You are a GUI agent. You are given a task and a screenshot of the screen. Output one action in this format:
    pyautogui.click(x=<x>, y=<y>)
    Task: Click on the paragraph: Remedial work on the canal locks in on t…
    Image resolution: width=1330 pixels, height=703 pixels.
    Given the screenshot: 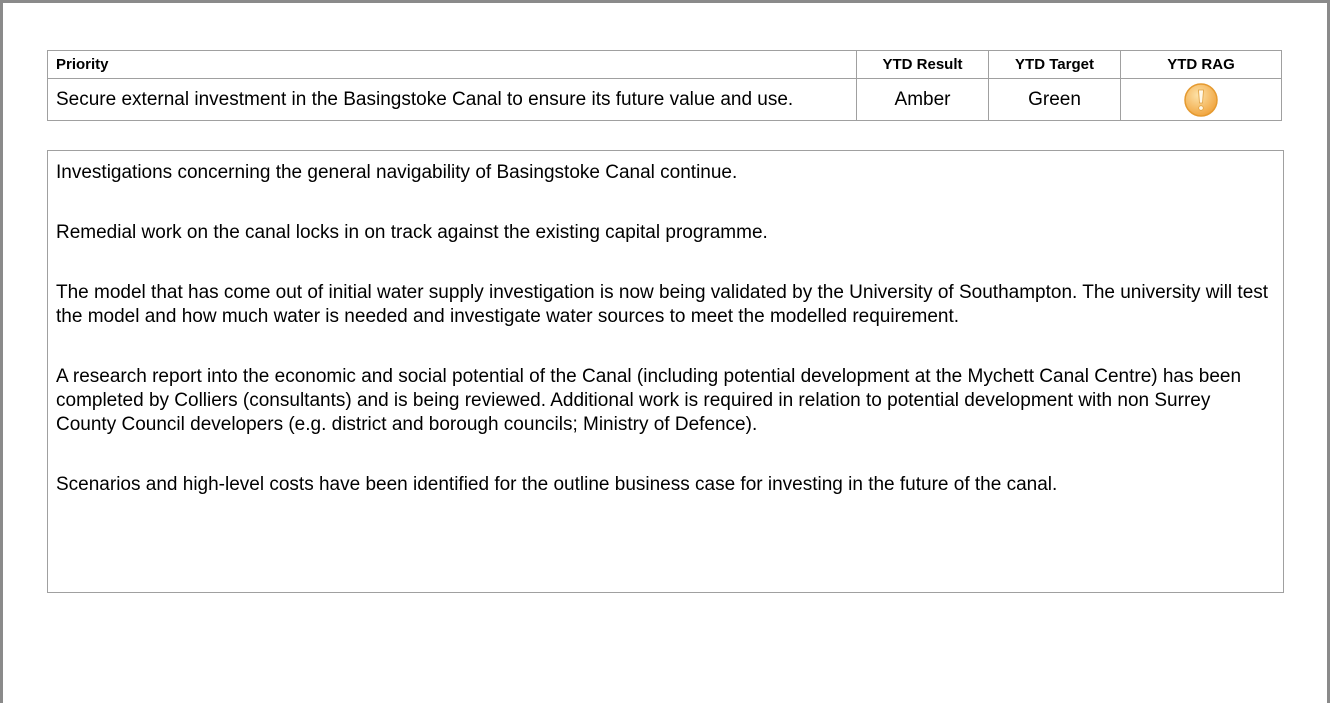 What is the action you would take?
    pyautogui.click(x=412, y=232)
    